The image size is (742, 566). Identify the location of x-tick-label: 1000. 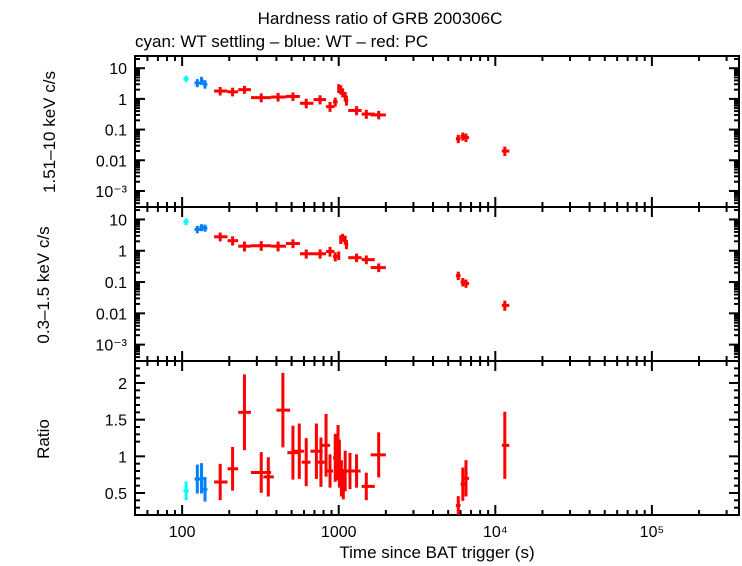
(339, 532).